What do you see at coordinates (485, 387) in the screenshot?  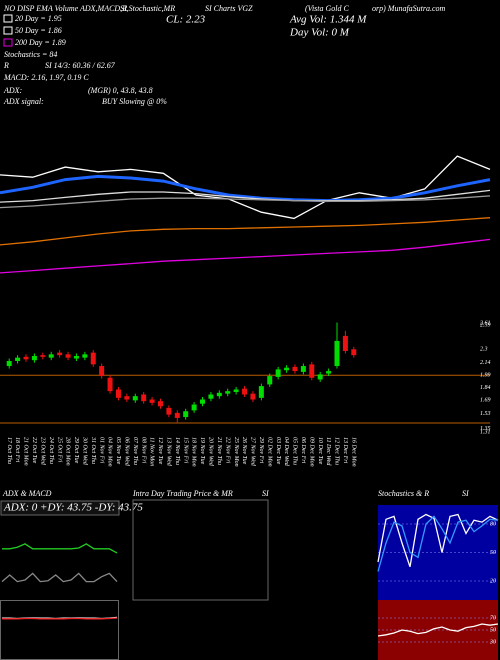 I see `y-tick-label: 1.84` at bounding box center [485, 387].